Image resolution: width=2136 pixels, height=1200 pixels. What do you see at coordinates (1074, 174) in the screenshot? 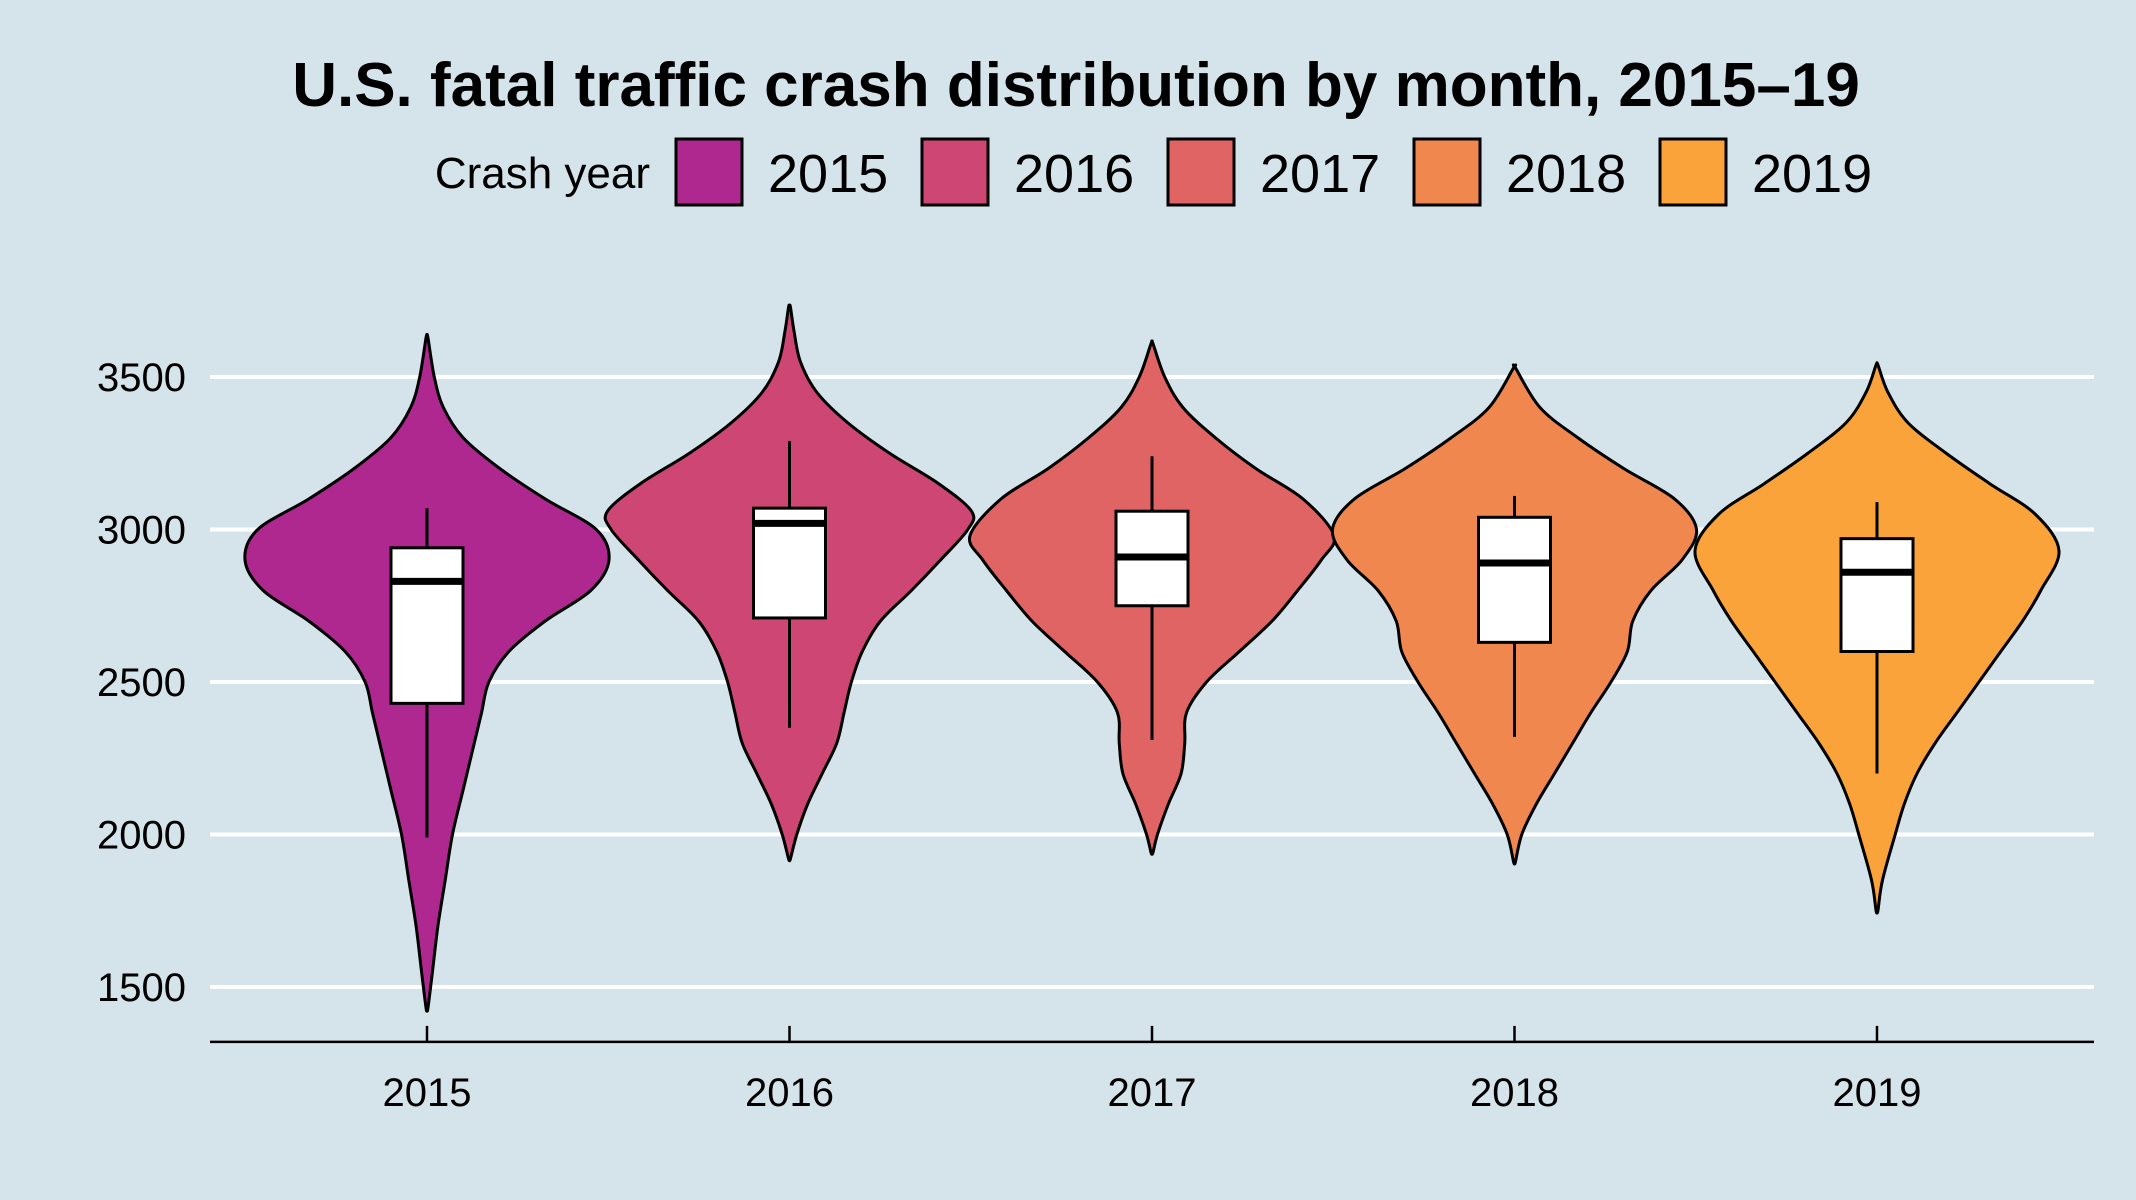
I see `legend-label-2016: 2016` at bounding box center [1074, 174].